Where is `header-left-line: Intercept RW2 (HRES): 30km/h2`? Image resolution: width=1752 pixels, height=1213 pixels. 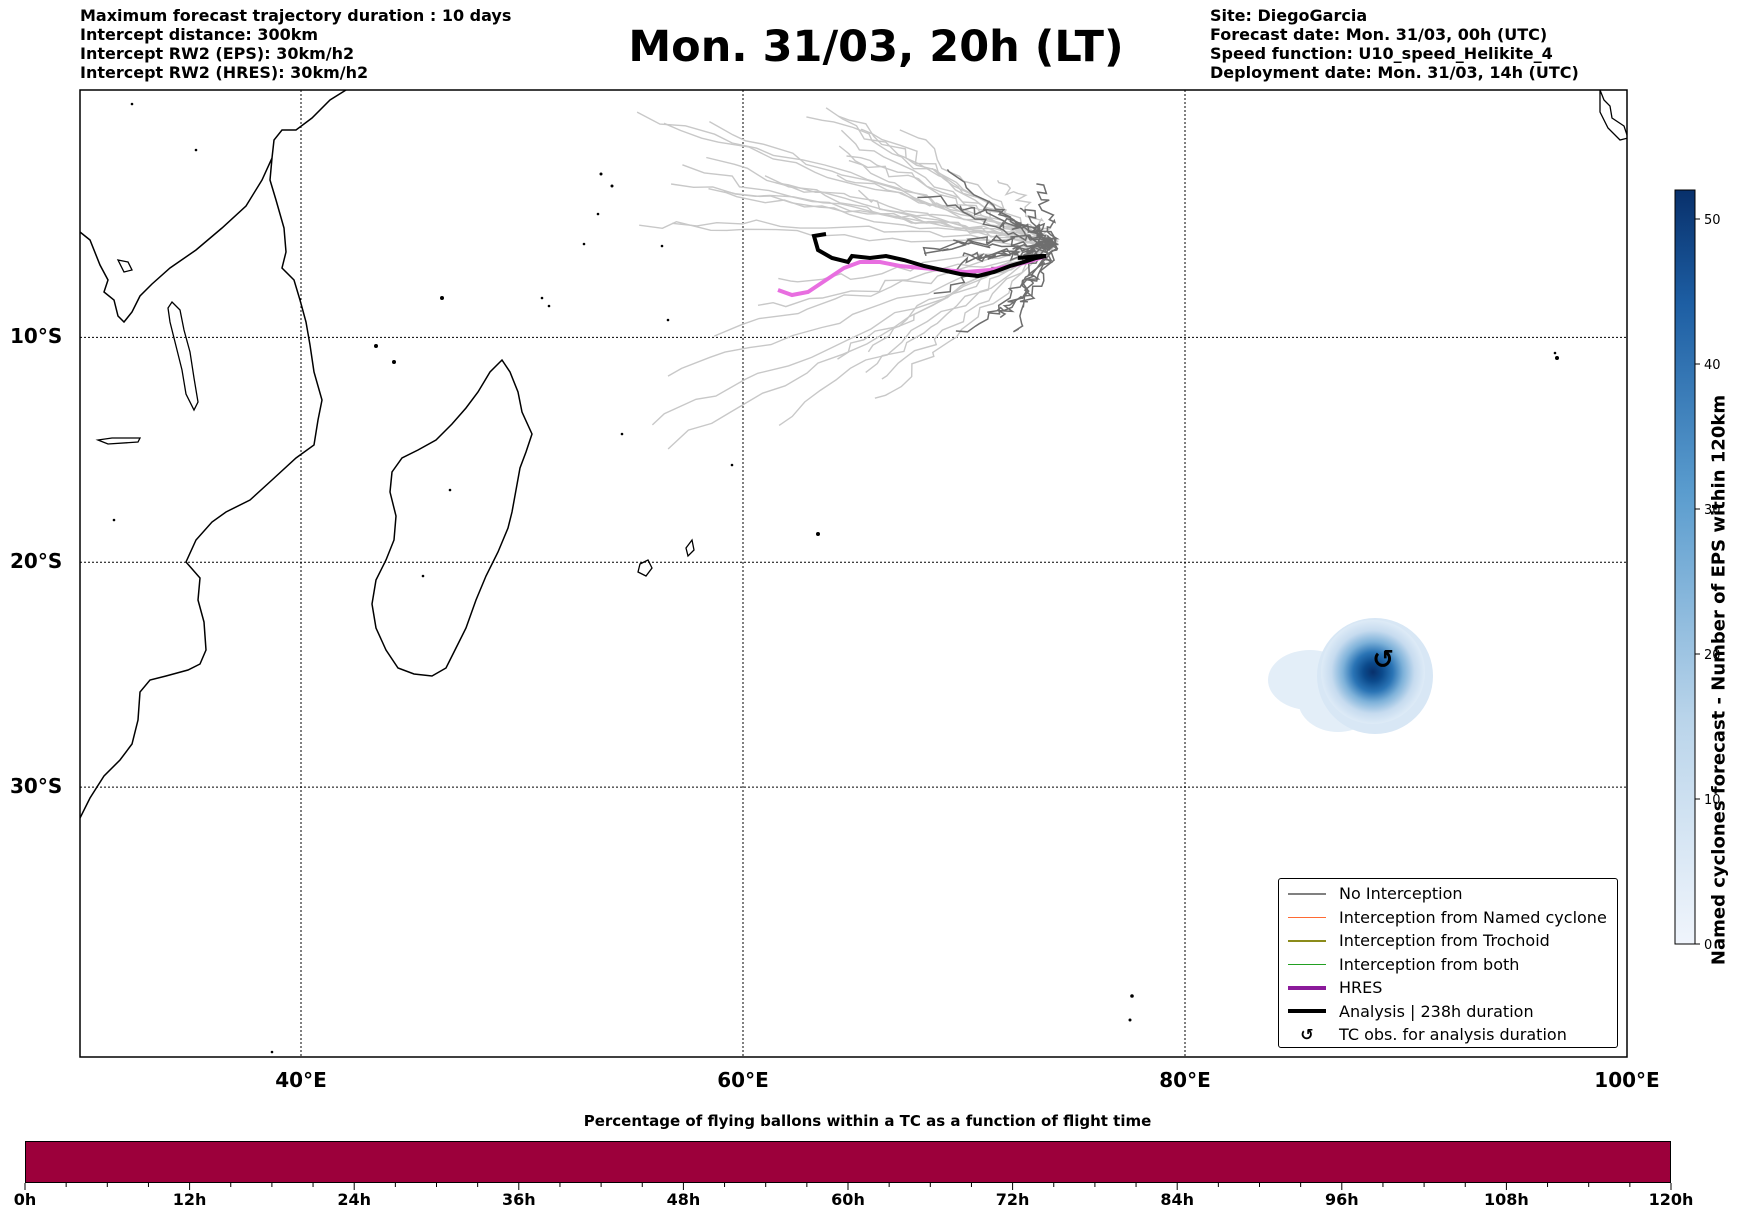
header-left-line: Intercept RW2 (HRES): 30km/h2 is located at coordinates (224, 72).